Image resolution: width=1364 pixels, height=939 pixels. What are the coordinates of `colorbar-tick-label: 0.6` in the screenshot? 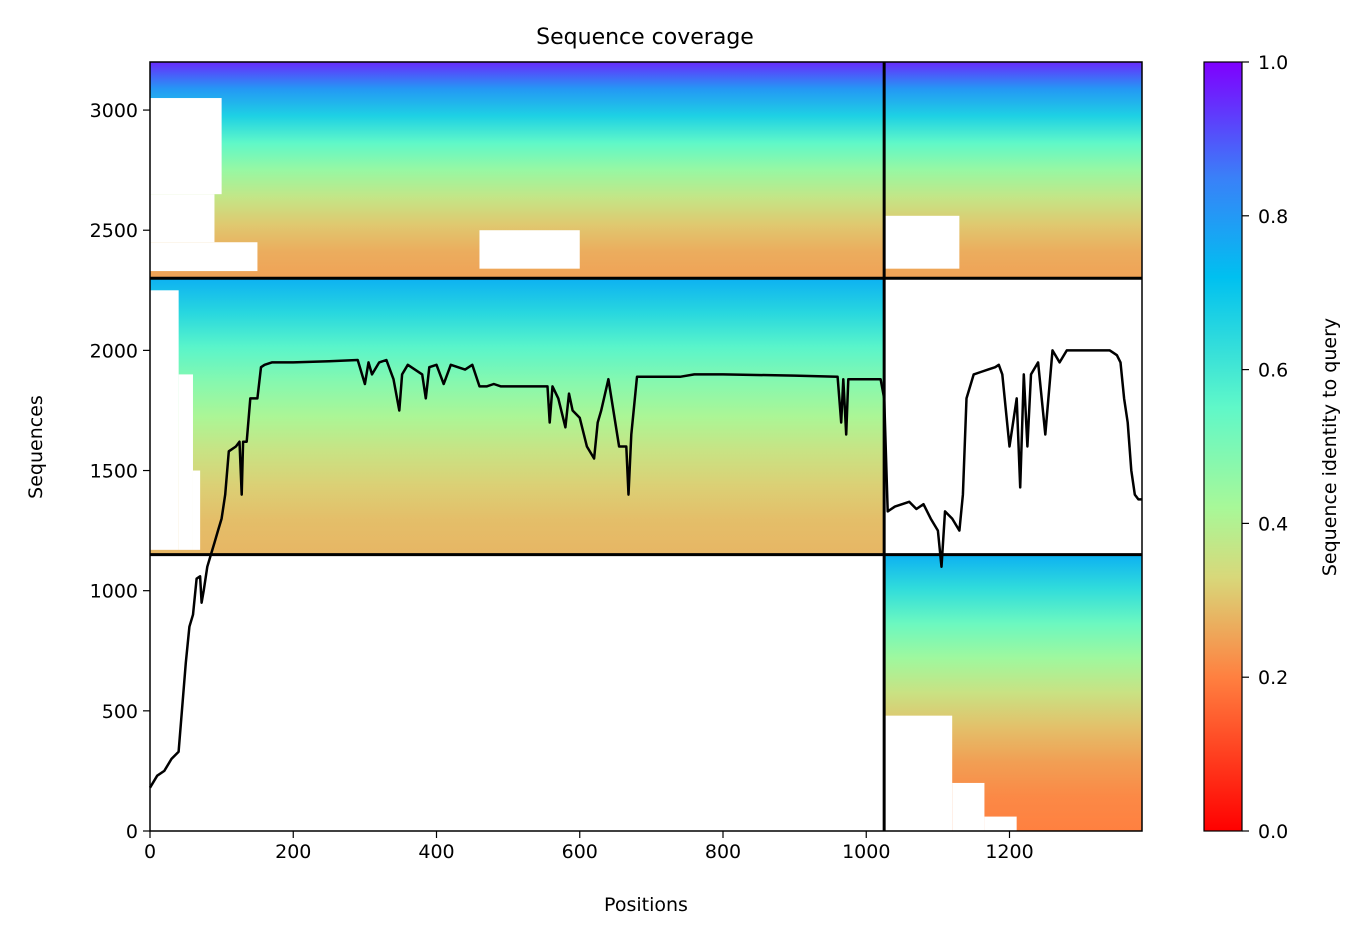 It's located at (1273, 371).